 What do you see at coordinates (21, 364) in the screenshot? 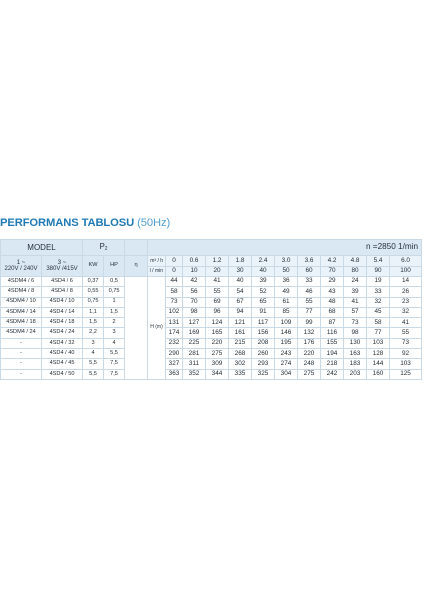
I see `single-phase-model: -` at bounding box center [21, 364].